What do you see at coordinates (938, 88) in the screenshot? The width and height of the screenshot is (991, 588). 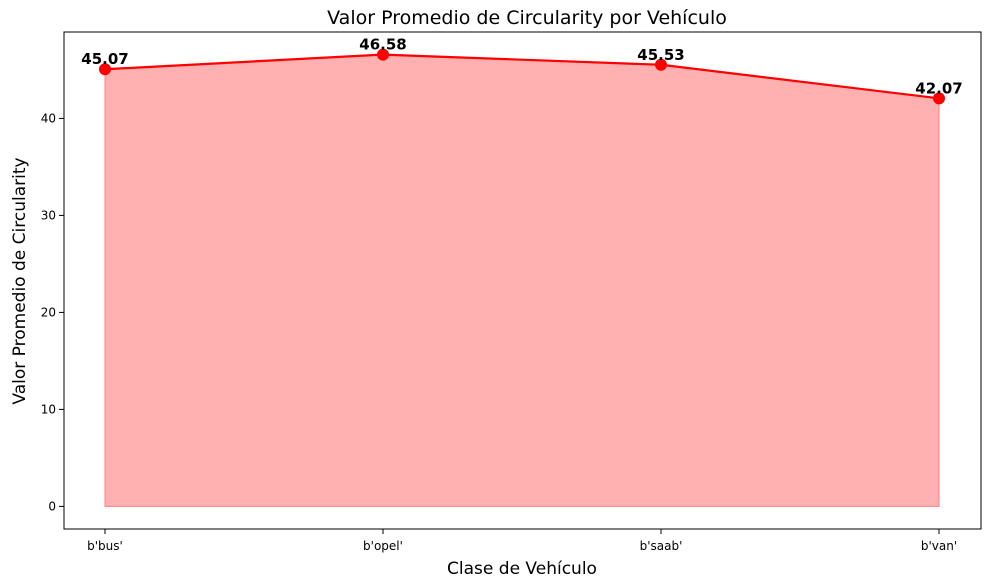 I see `data-label: 42.07` at bounding box center [938, 88].